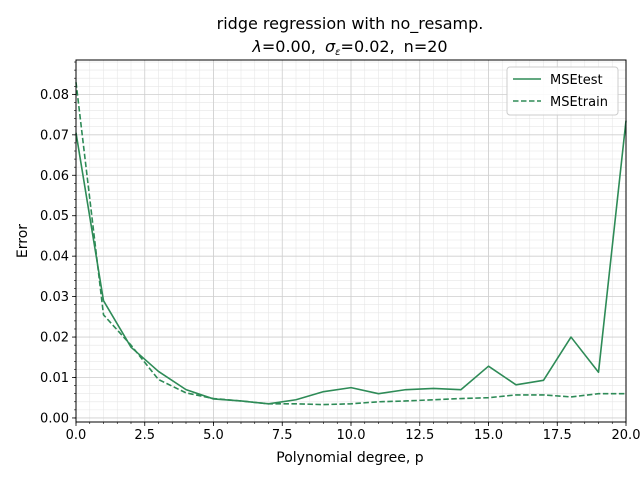 This screenshot has height=480, width=640. I want to click on chart-subtitle: λ=0.00, σε=0.02, n=20, so click(349, 47).